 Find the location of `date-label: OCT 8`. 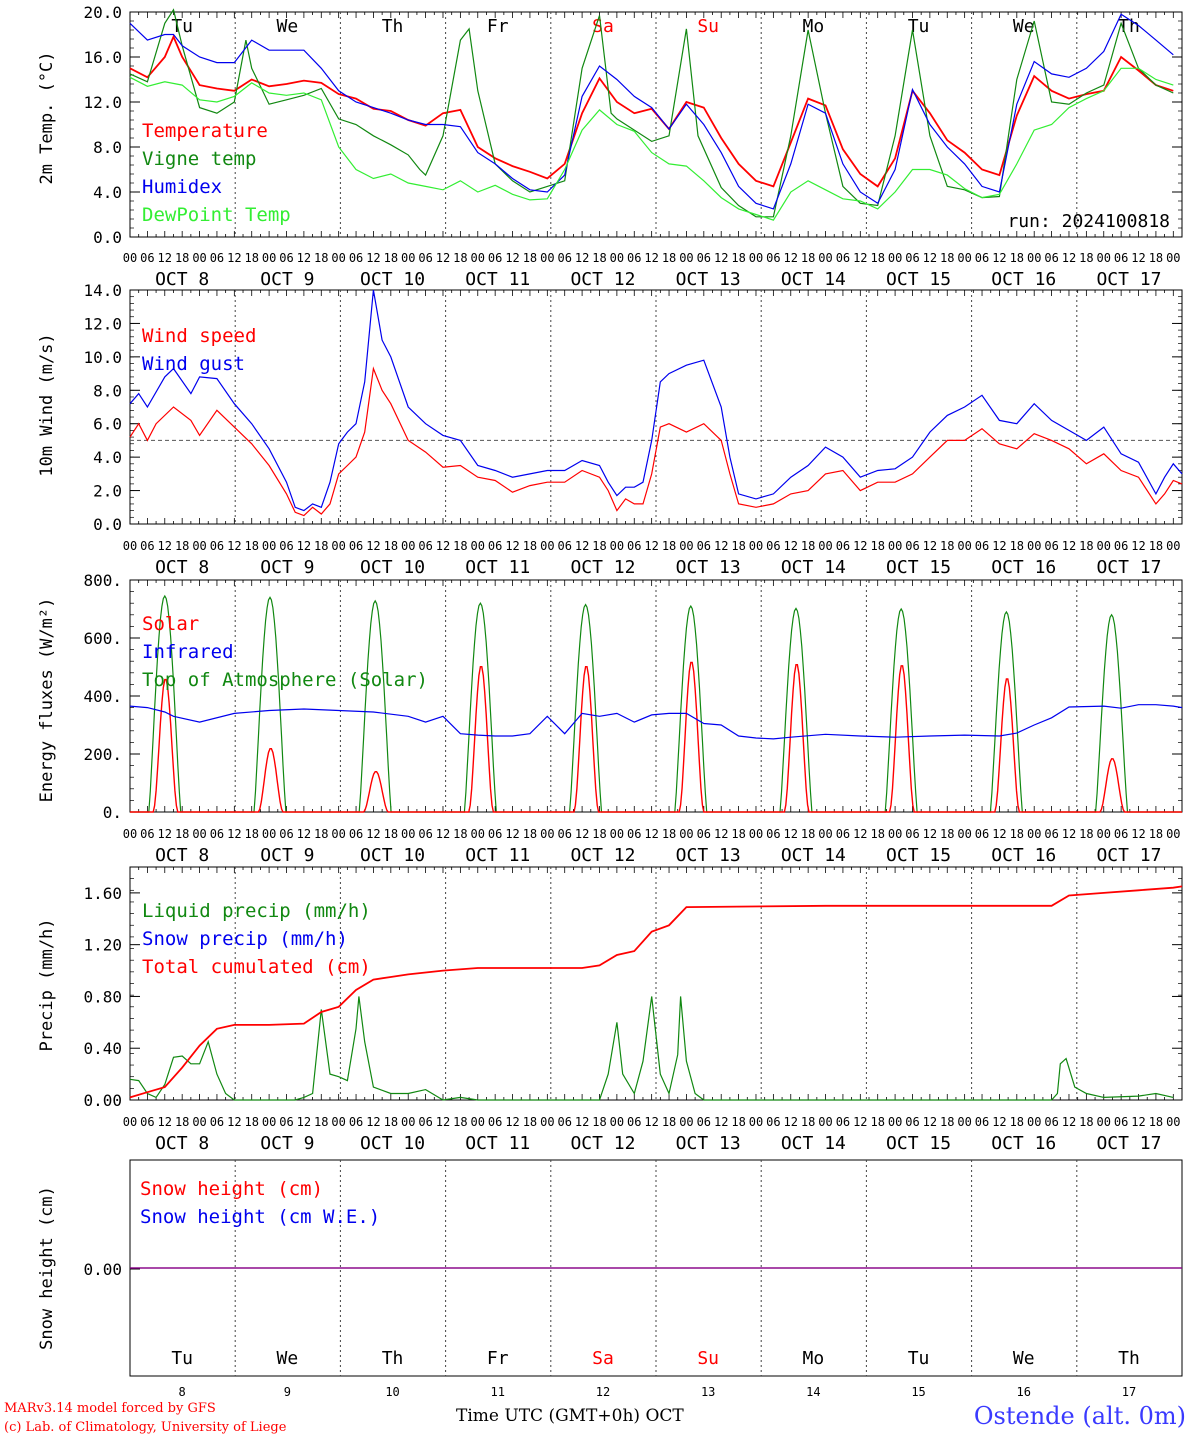

date-label: OCT 8 is located at coordinates (182, 1143).